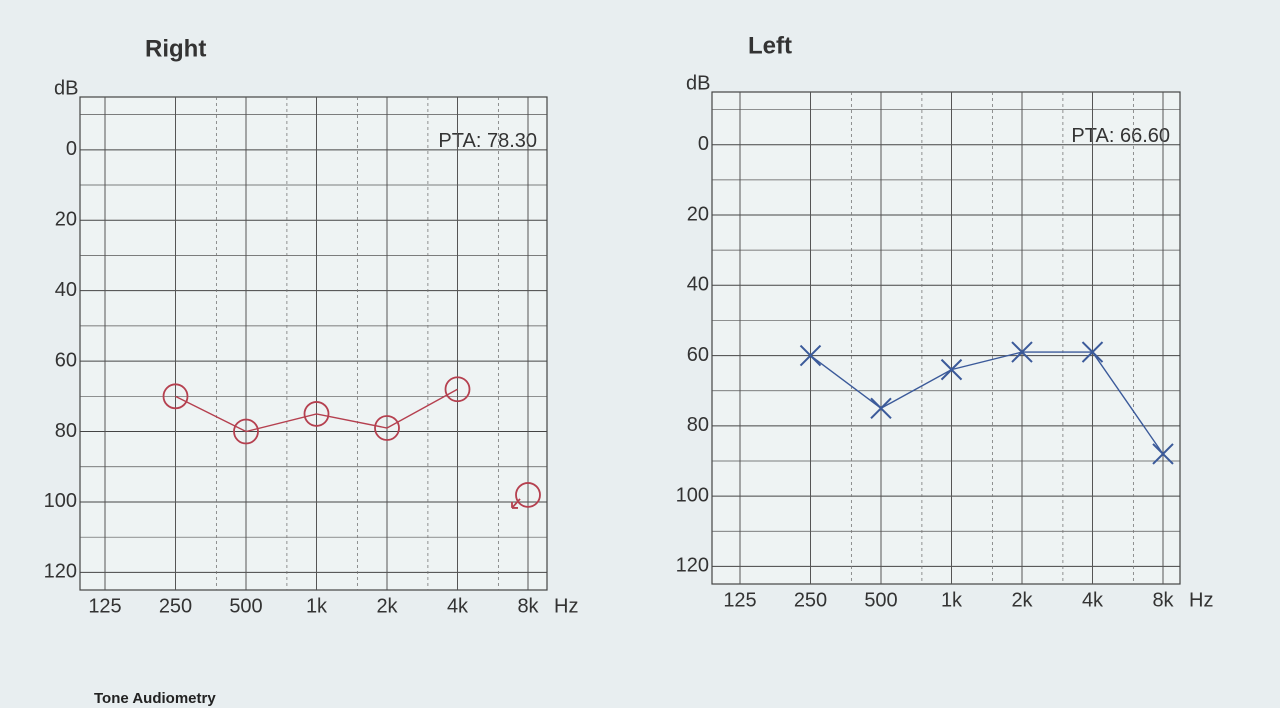 The image size is (1280, 708). Describe the element at coordinates (1120, 136) in the screenshot. I see `pta-annotation: PTA: 66.60` at that location.